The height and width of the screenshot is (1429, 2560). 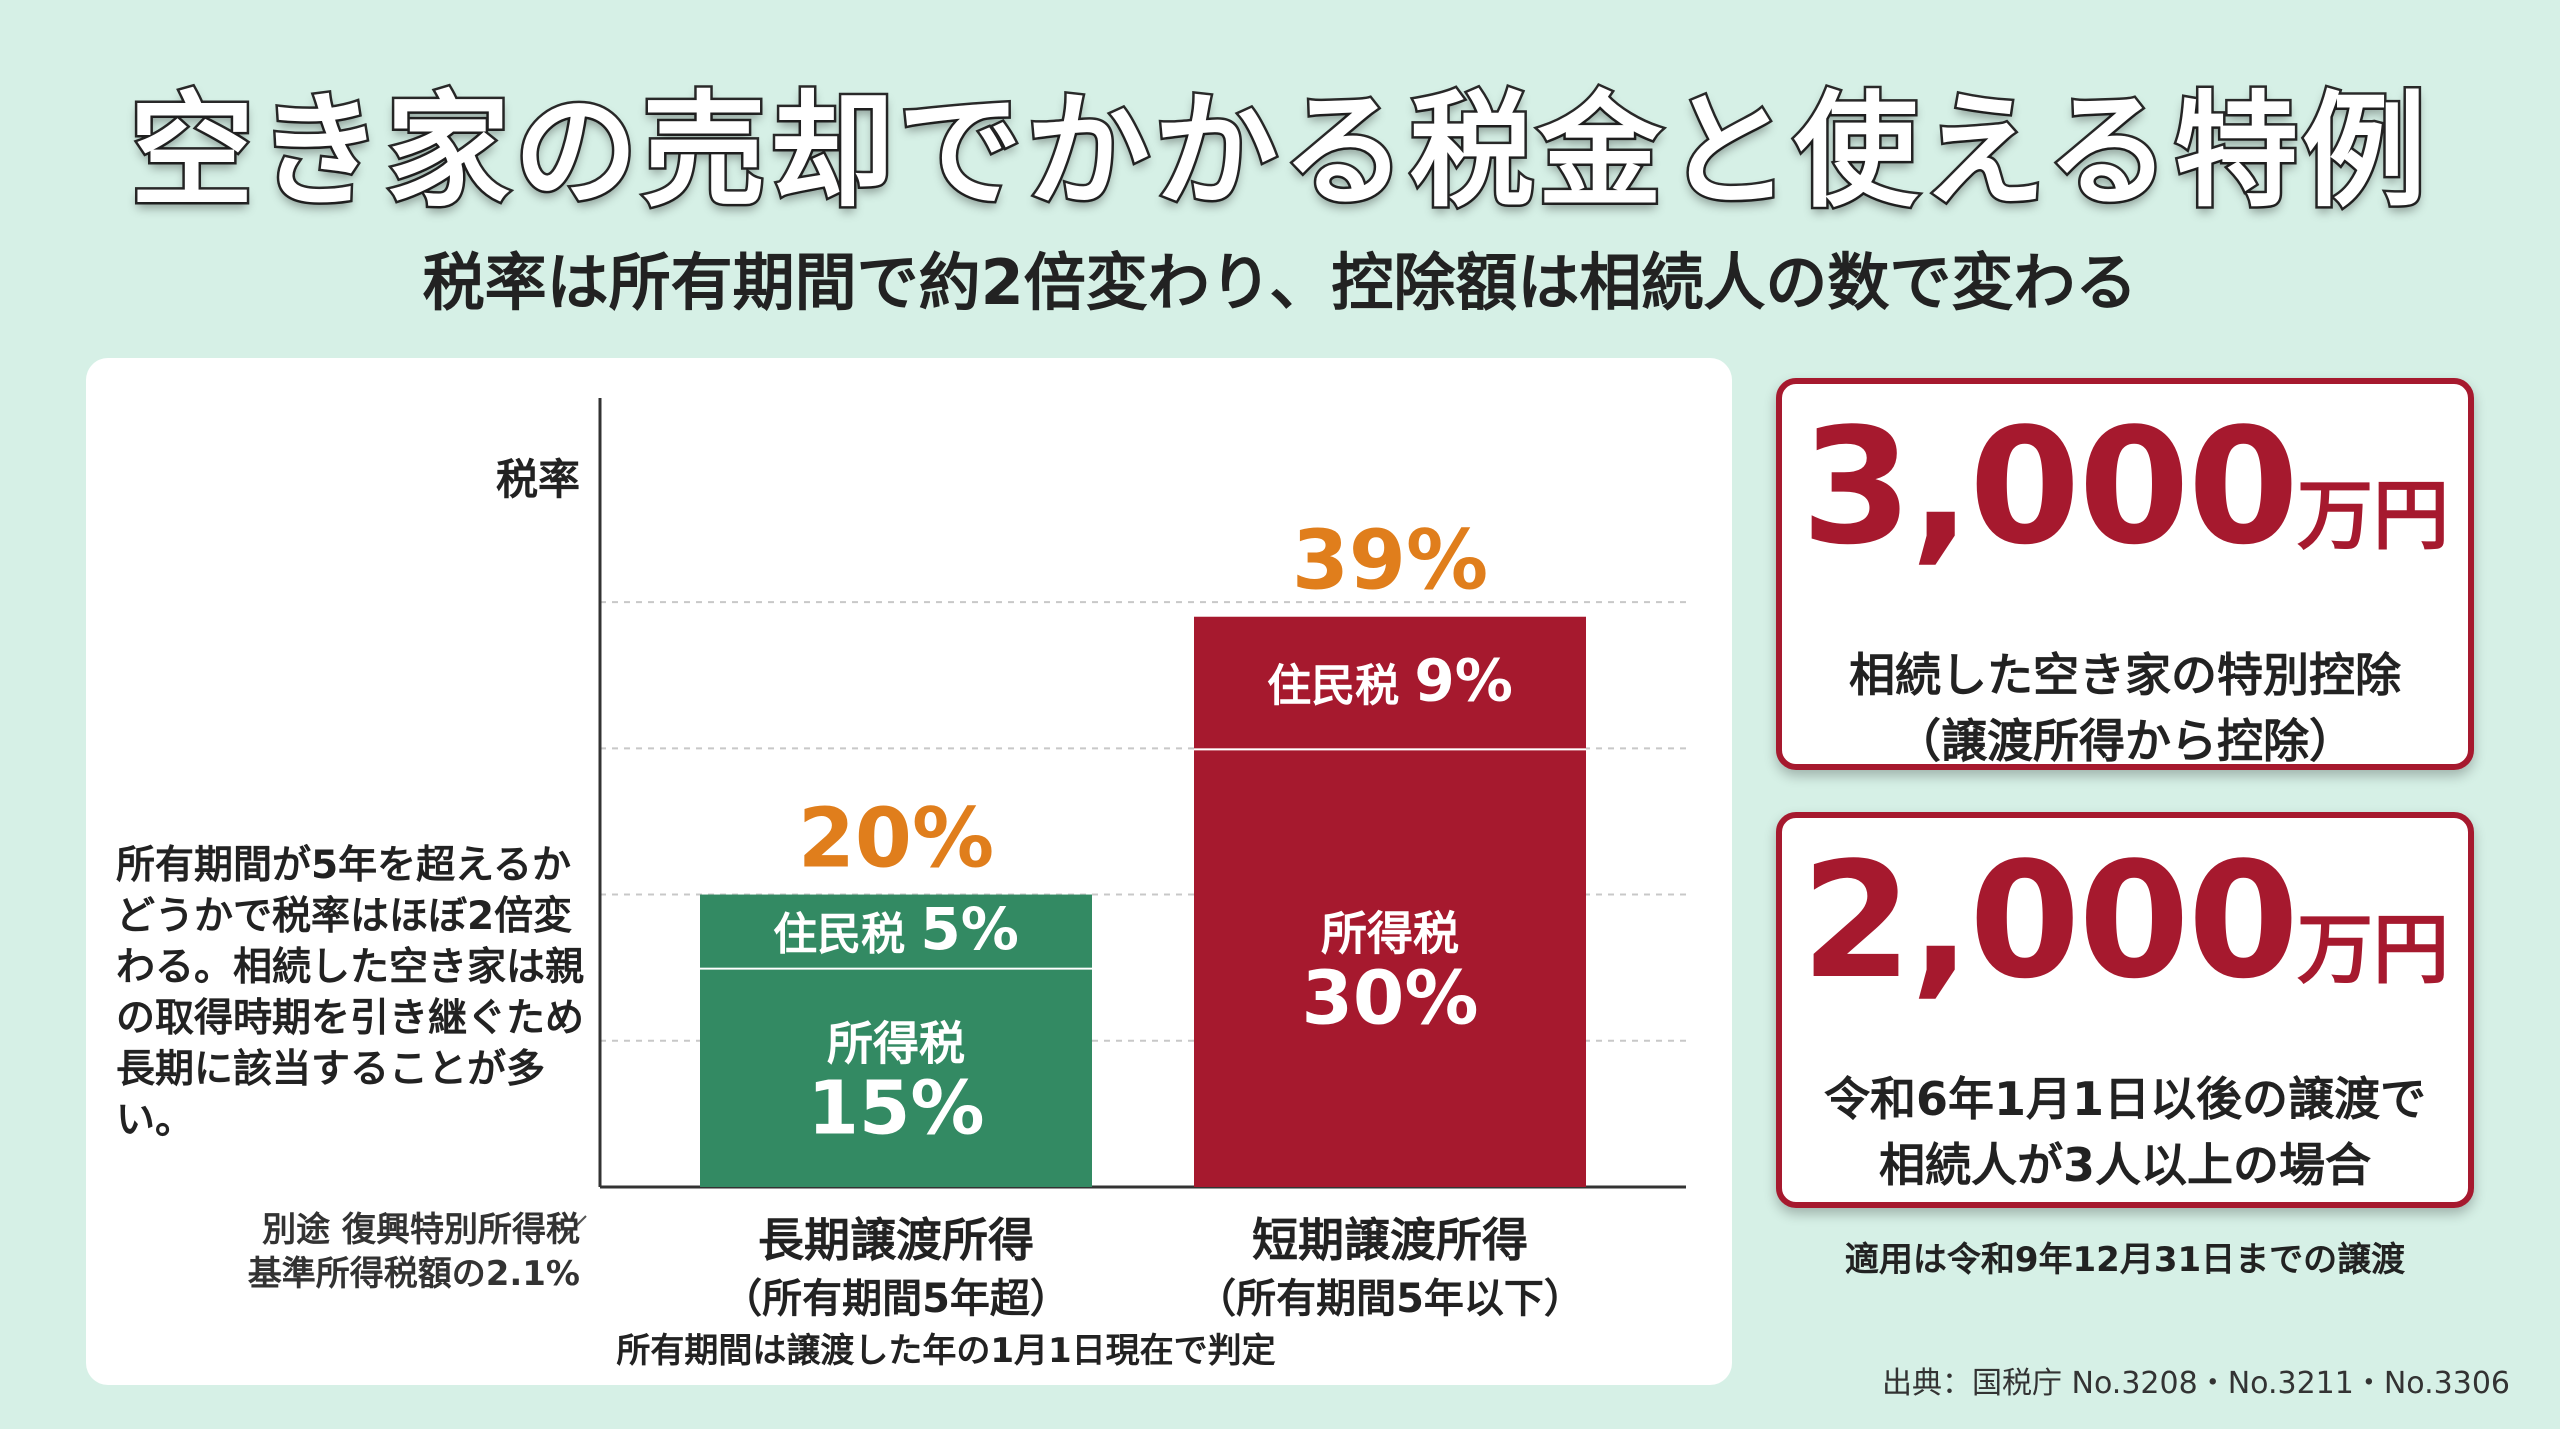 What do you see at coordinates (2125, 741) in the screenshot?
I see `desc-line2: （譲渡所得から控除）` at bounding box center [2125, 741].